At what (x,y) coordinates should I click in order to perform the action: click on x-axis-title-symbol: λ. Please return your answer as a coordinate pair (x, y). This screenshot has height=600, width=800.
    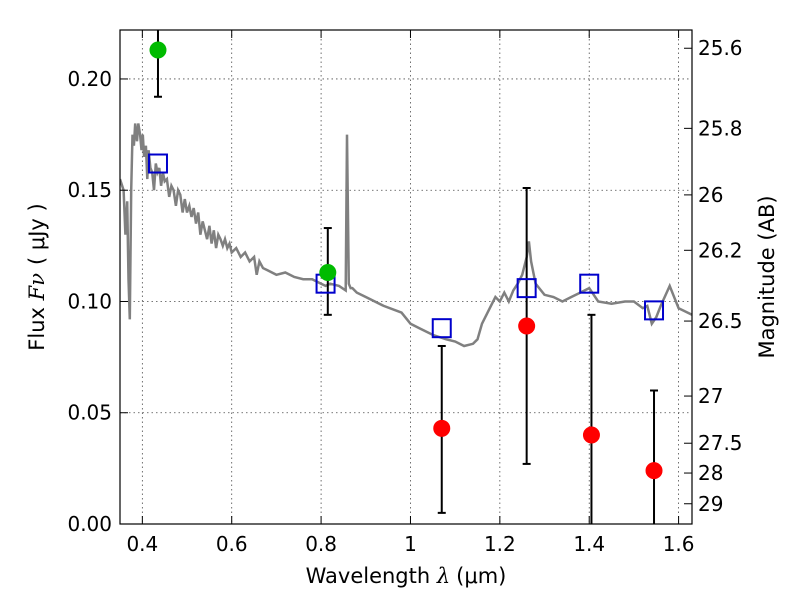
    Looking at the image, I should click on (443, 576).